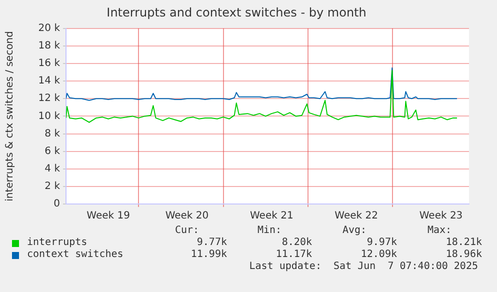 Image resolution: width=497 pixels, height=292 pixels. Describe the element at coordinates (75, 255) in the screenshot. I see `legend-label: context switches` at that location.